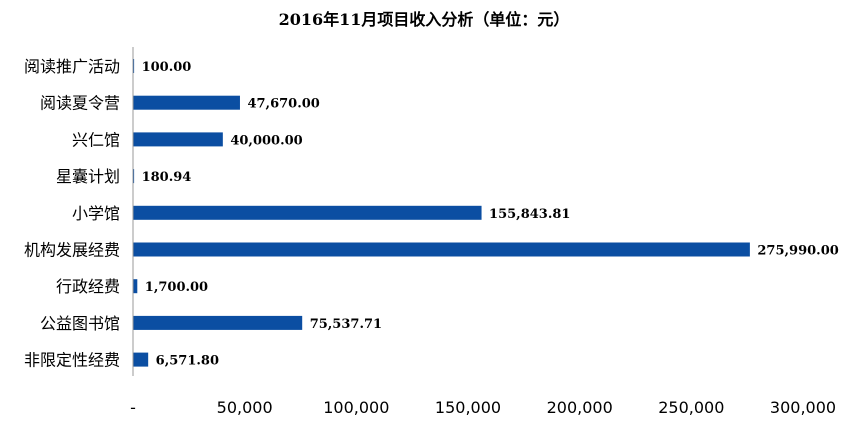 This screenshot has height=426, width=848. Describe the element at coordinates (346, 324) in the screenshot. I see `value-label: 75,537.71` at that location.